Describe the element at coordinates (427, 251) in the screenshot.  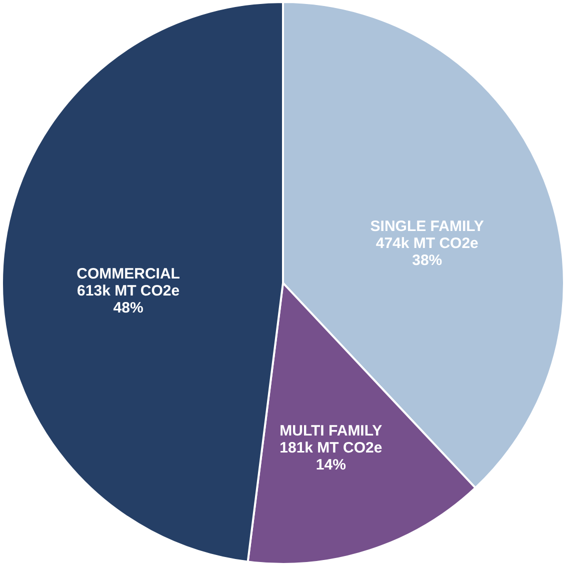
I see `data-label: 474k MT CO2e 38%` at that location.